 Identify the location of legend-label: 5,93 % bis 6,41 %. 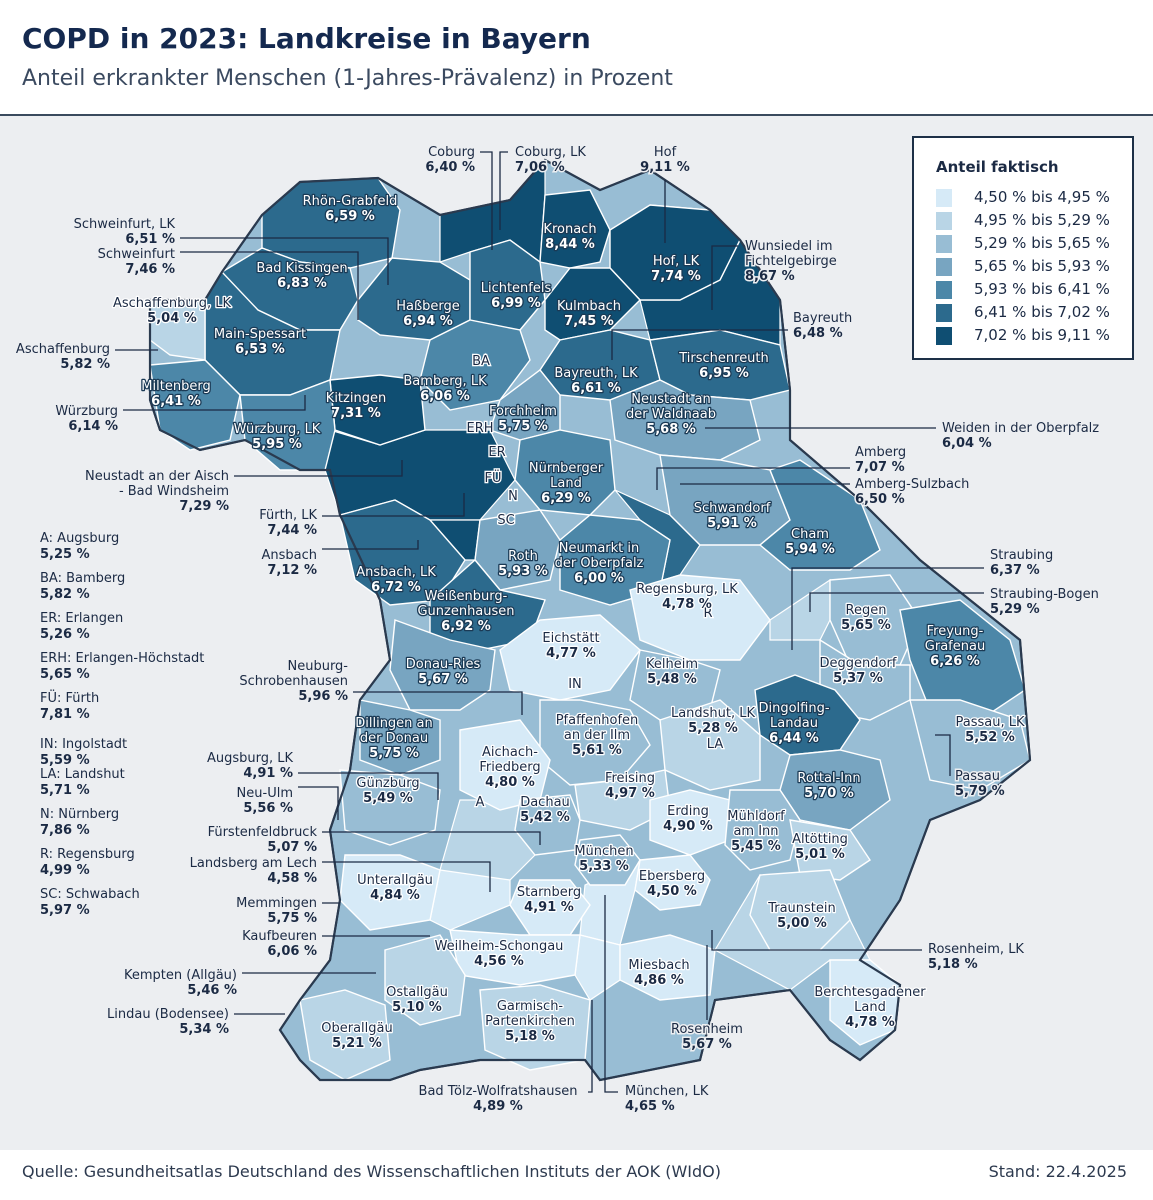
(1042, 289).